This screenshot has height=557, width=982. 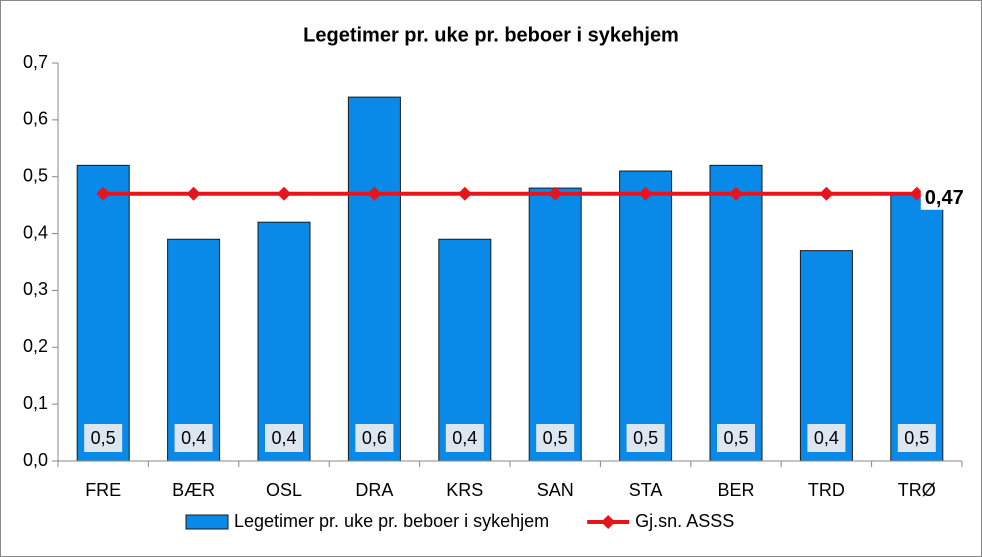 I want to click on x-tick-label: OSL, so click(x=284, y=490).